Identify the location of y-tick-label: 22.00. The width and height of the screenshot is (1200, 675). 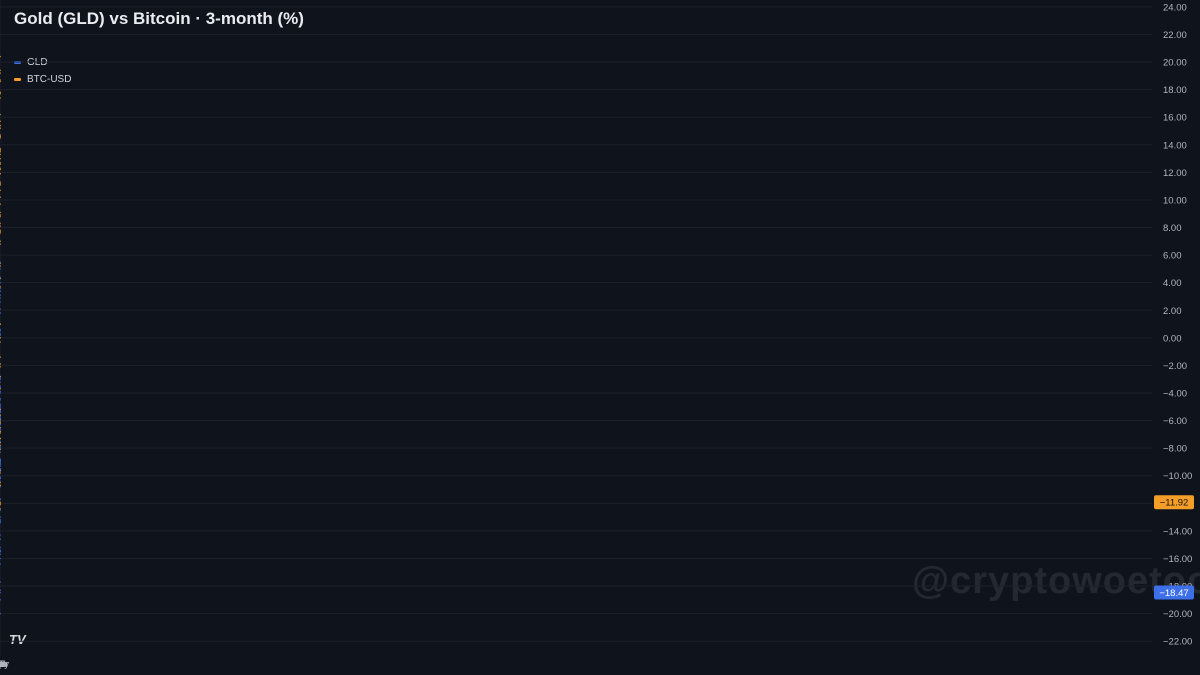
(1175, 35).